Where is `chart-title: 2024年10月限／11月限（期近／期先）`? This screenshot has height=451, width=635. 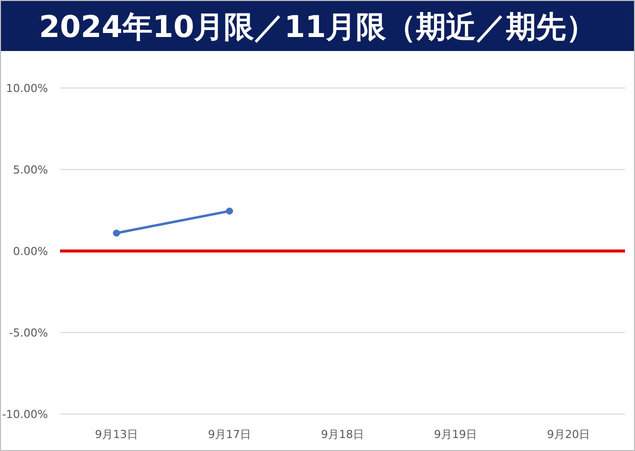 chart-title: 2024年10月限／11月限（期近／期先） is located at coordinates (317, 27).